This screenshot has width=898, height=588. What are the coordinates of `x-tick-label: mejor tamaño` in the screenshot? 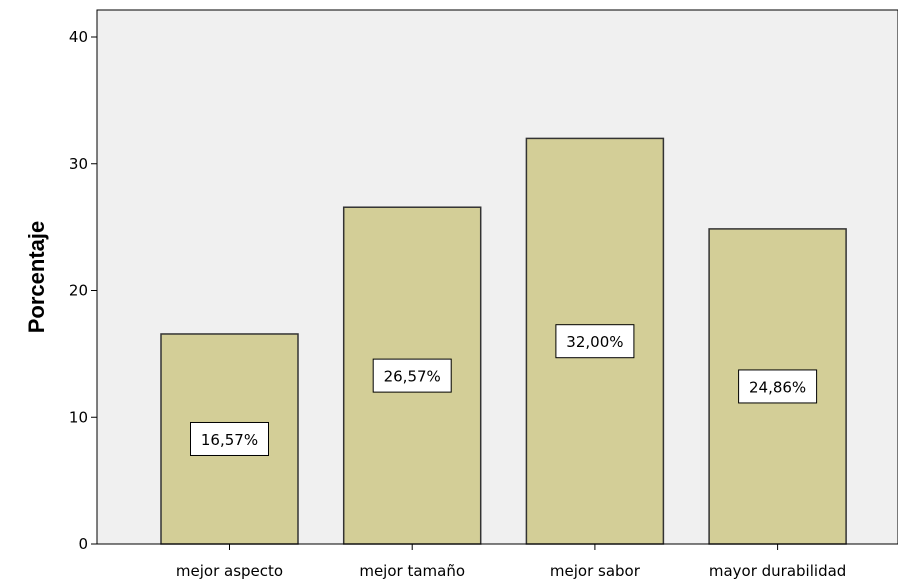 It's located at (412, 571).